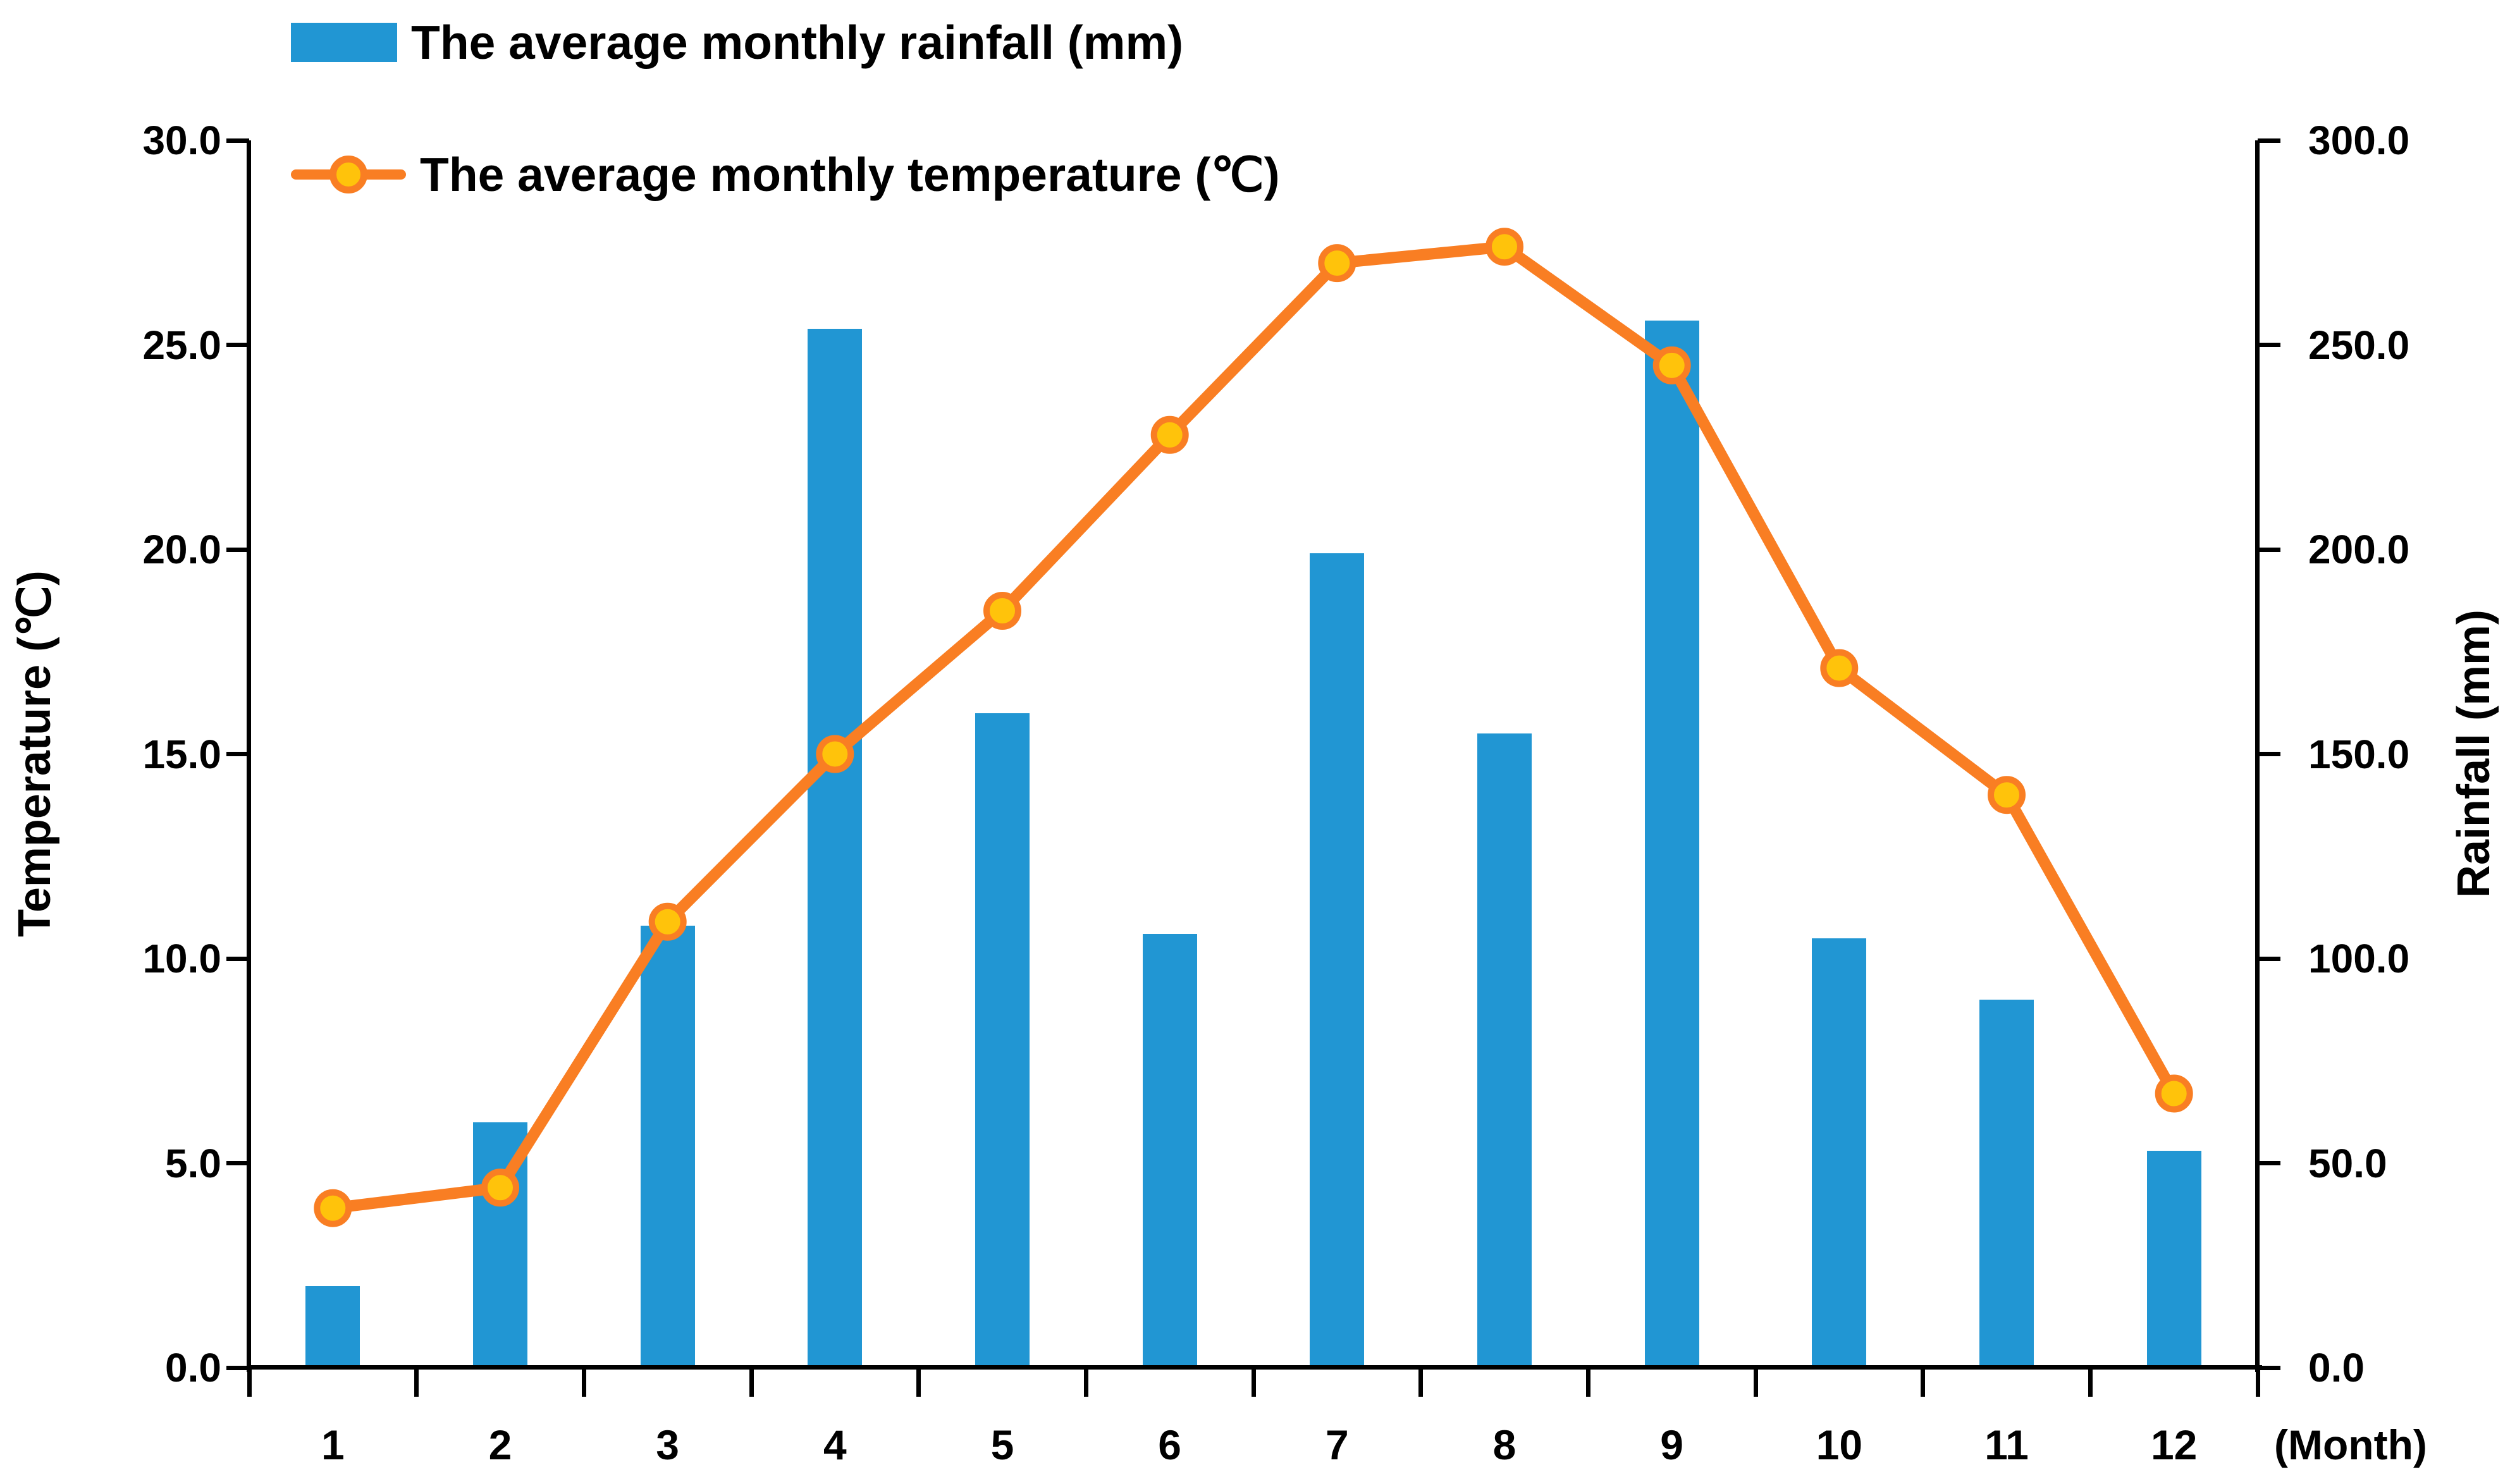  I want to click on right-axis-tick-label: 250.0, so click(2359, 345).